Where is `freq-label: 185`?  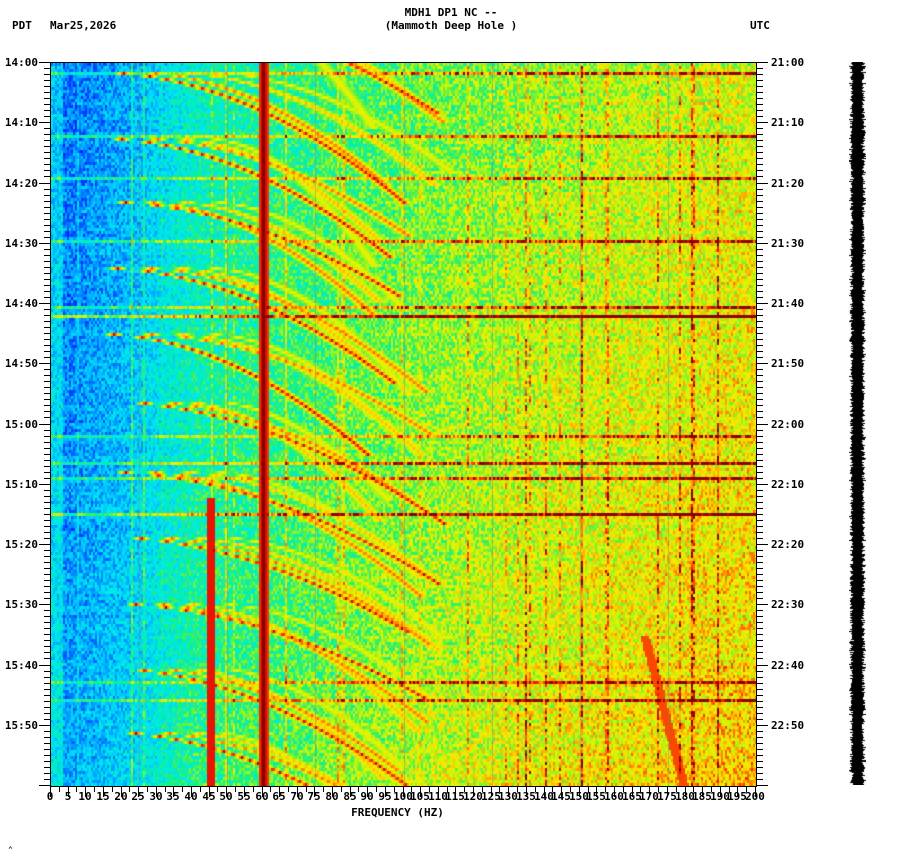
freq-label: 185 is located at coordinates (702, 796).